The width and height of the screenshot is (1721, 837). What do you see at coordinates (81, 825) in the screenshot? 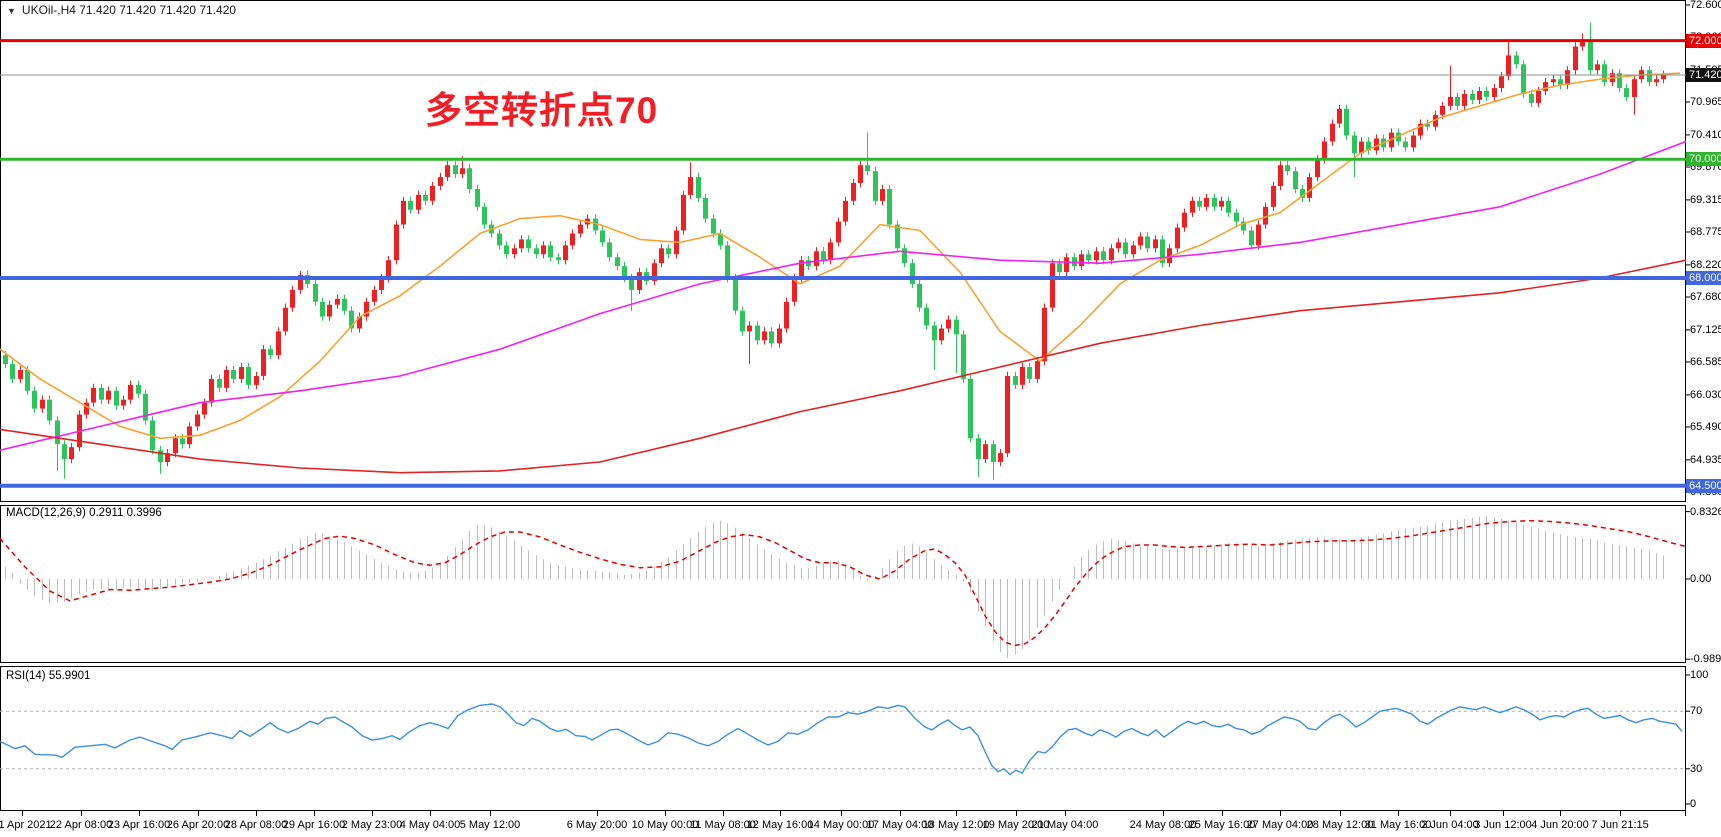
I see `time-axis-label: 22 Apr 08:00` at bounding box center [81, 825].